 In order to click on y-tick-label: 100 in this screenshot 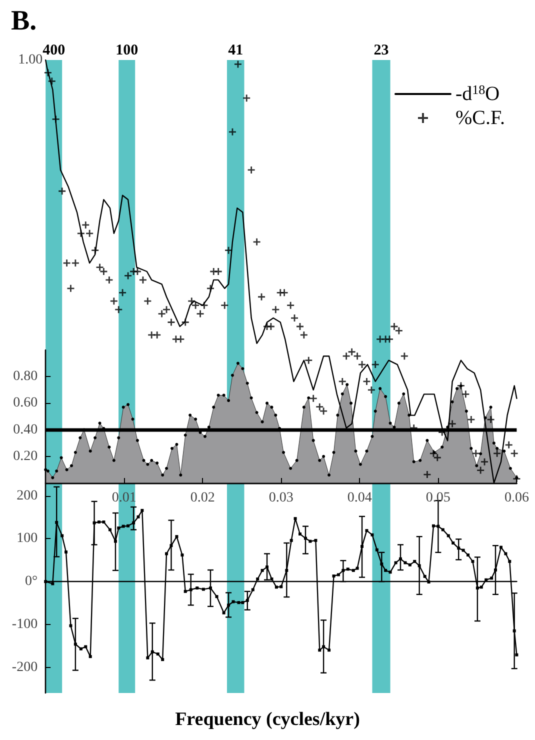, I will do `click(27, 538)`.